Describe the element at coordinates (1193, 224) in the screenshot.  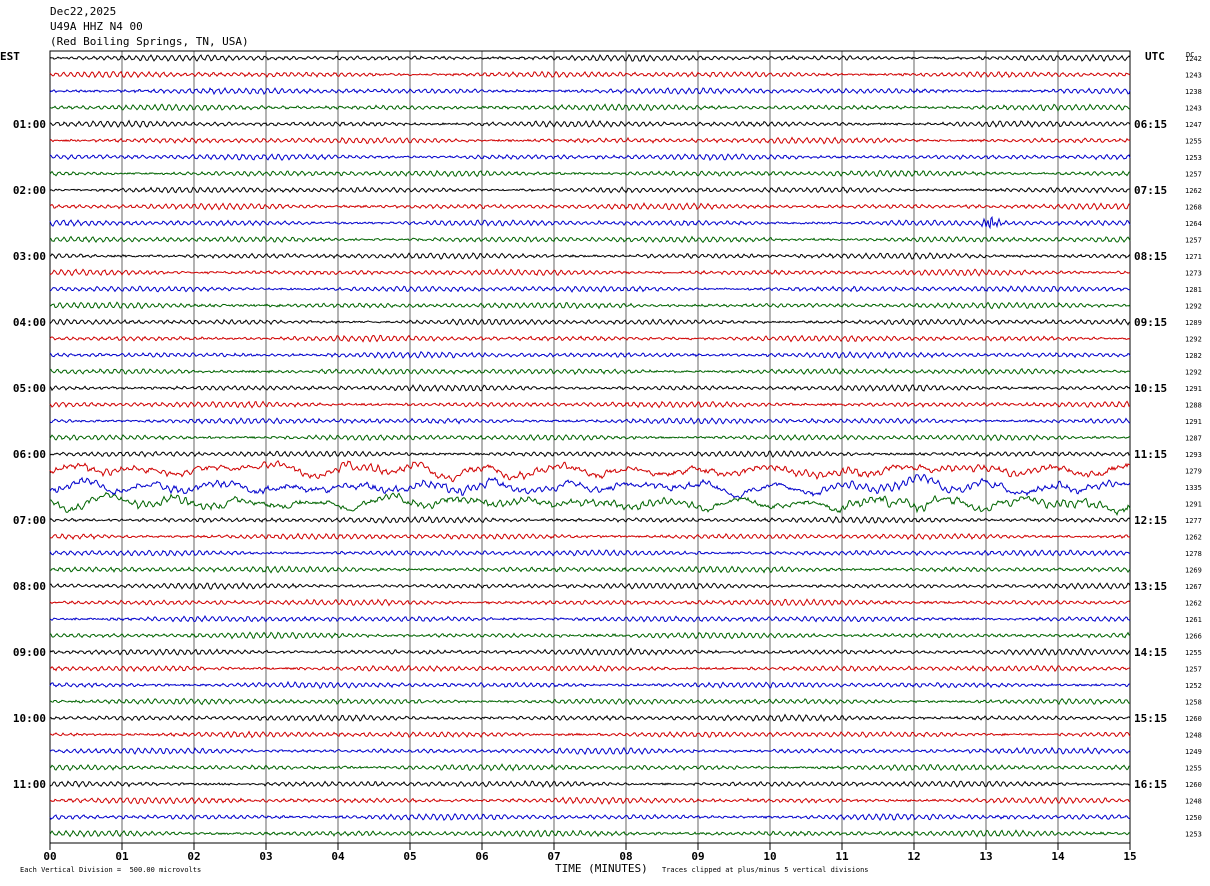
I see `dc-offset-label: 1264` at that location.